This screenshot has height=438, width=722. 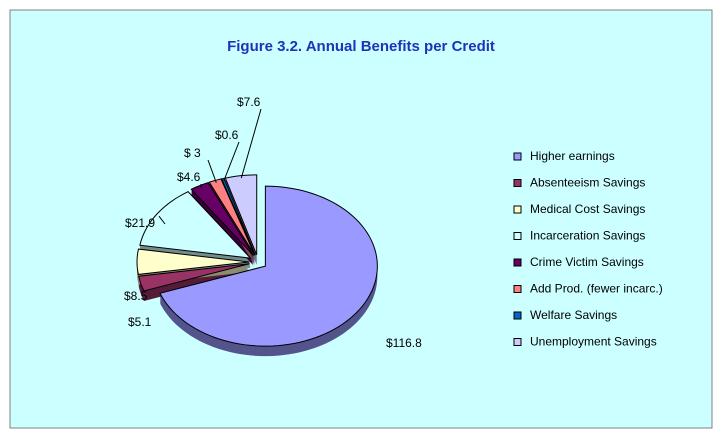 What do you see at coordinates (572, 156) in the screenshot?
I see `legend-label: Higher earnings` at bounding box center [572, 156].